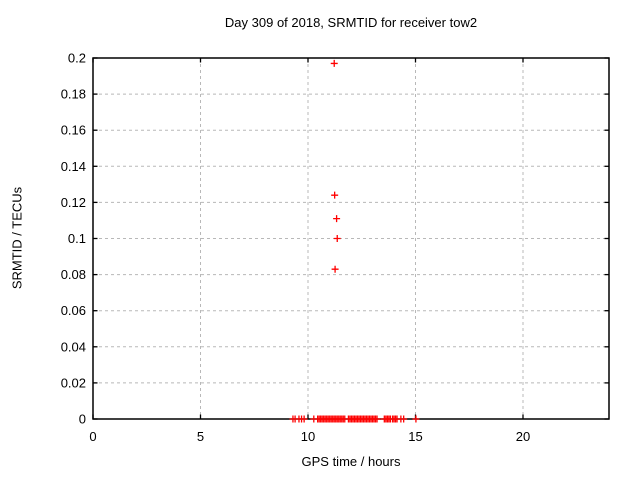 The height and width of the screenshot is (480, 640). I want to click on y-tick-label: 0.16, so click(73, 130).